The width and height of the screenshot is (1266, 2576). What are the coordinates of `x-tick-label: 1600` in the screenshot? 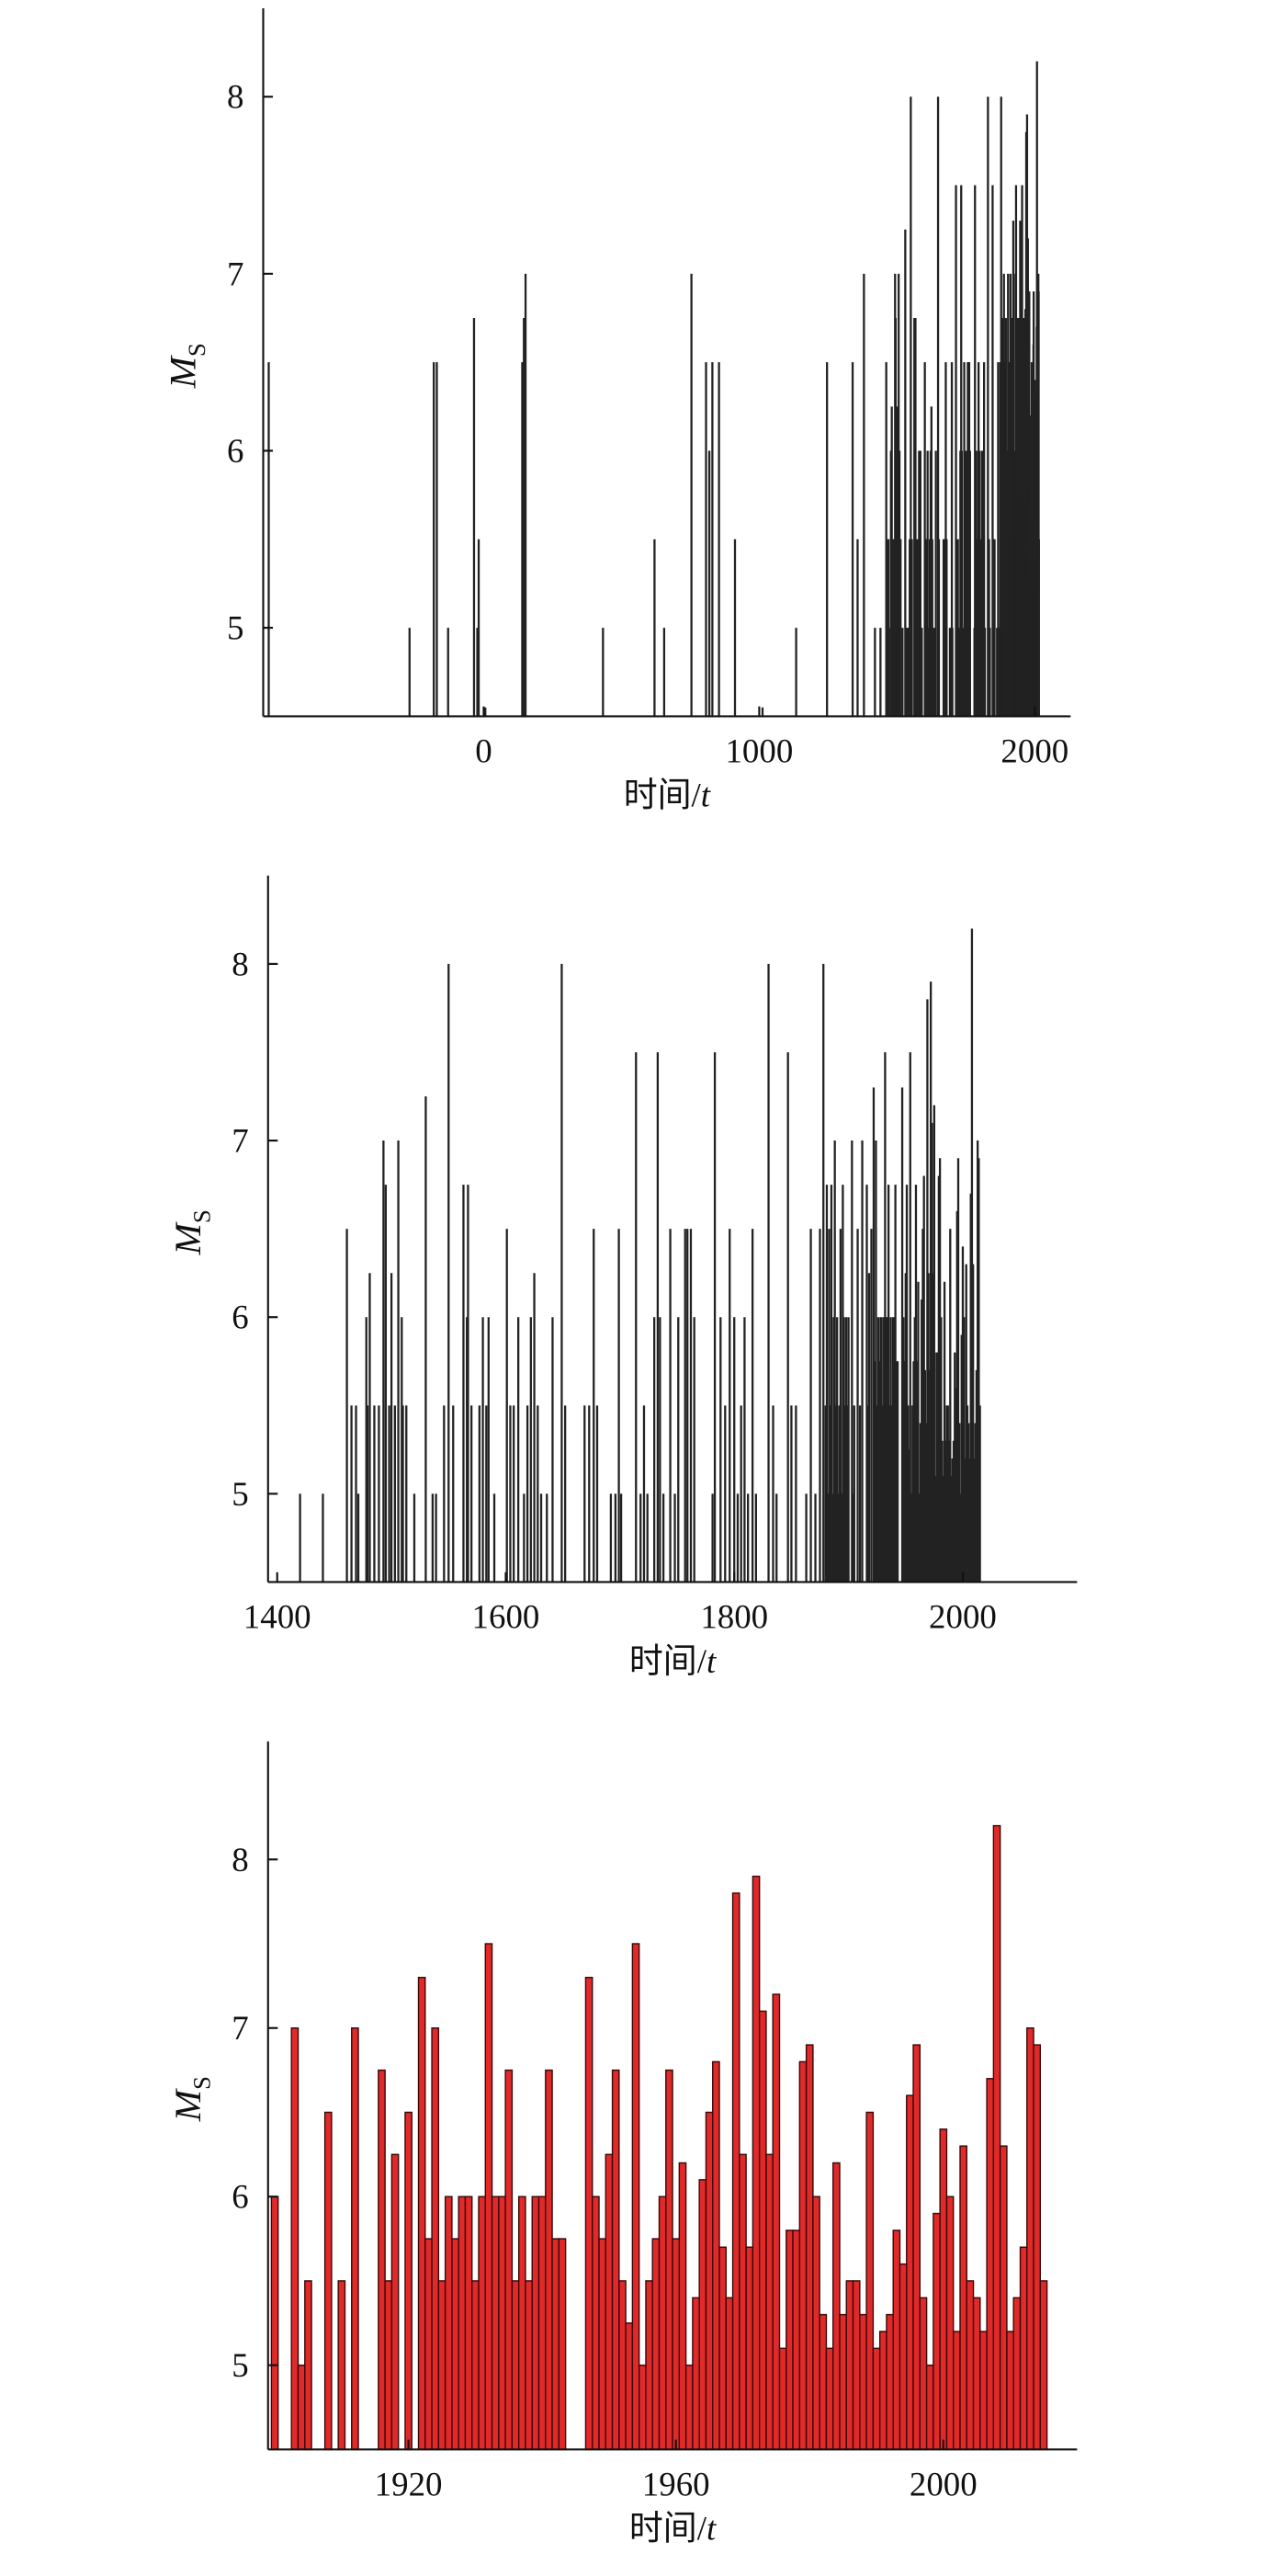 It's located at (506, 1617).